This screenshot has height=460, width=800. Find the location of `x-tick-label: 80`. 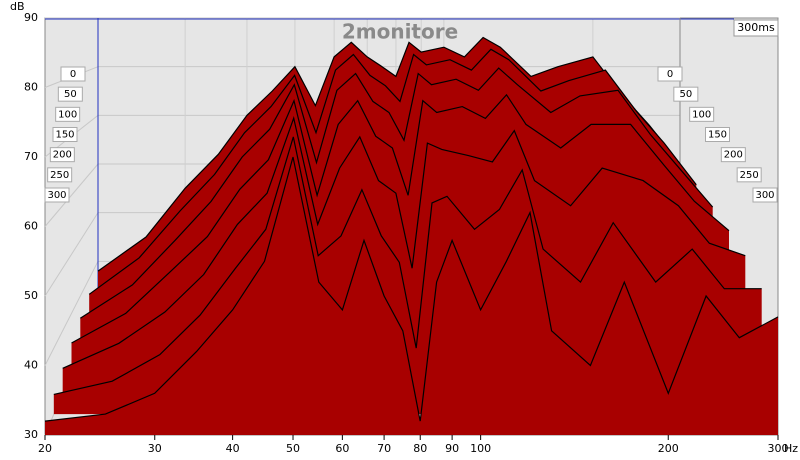

x-tick-label: 80 is located at coordinates (420, 448).